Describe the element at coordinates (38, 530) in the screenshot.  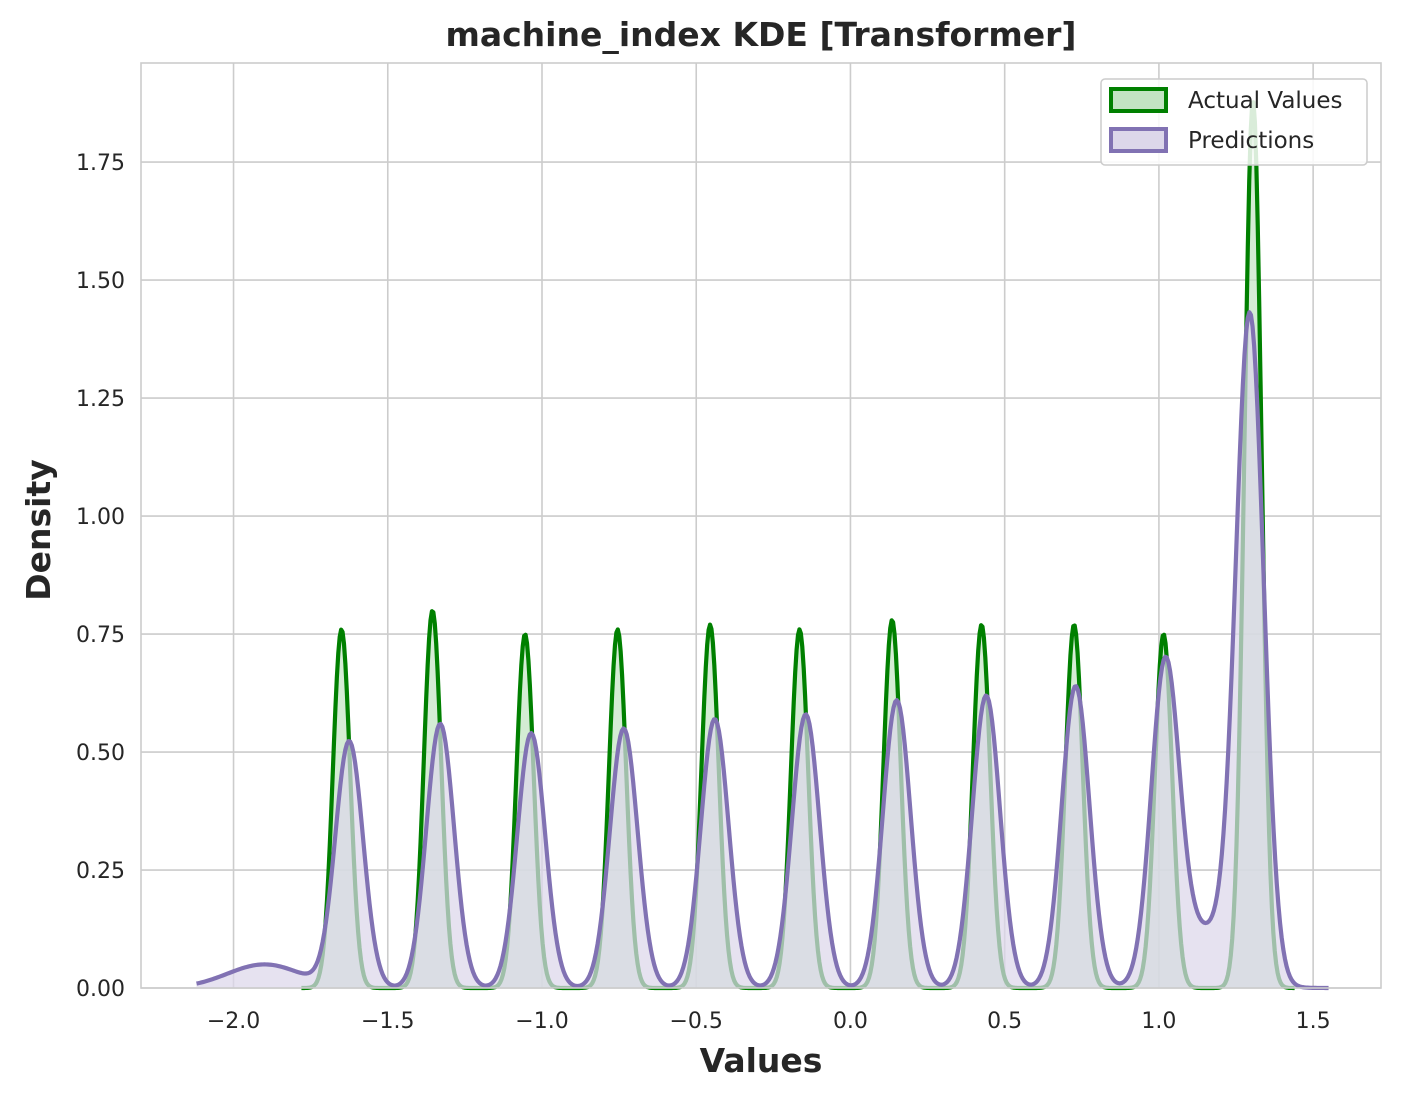
I see `y-axis-label: Density` at that location.